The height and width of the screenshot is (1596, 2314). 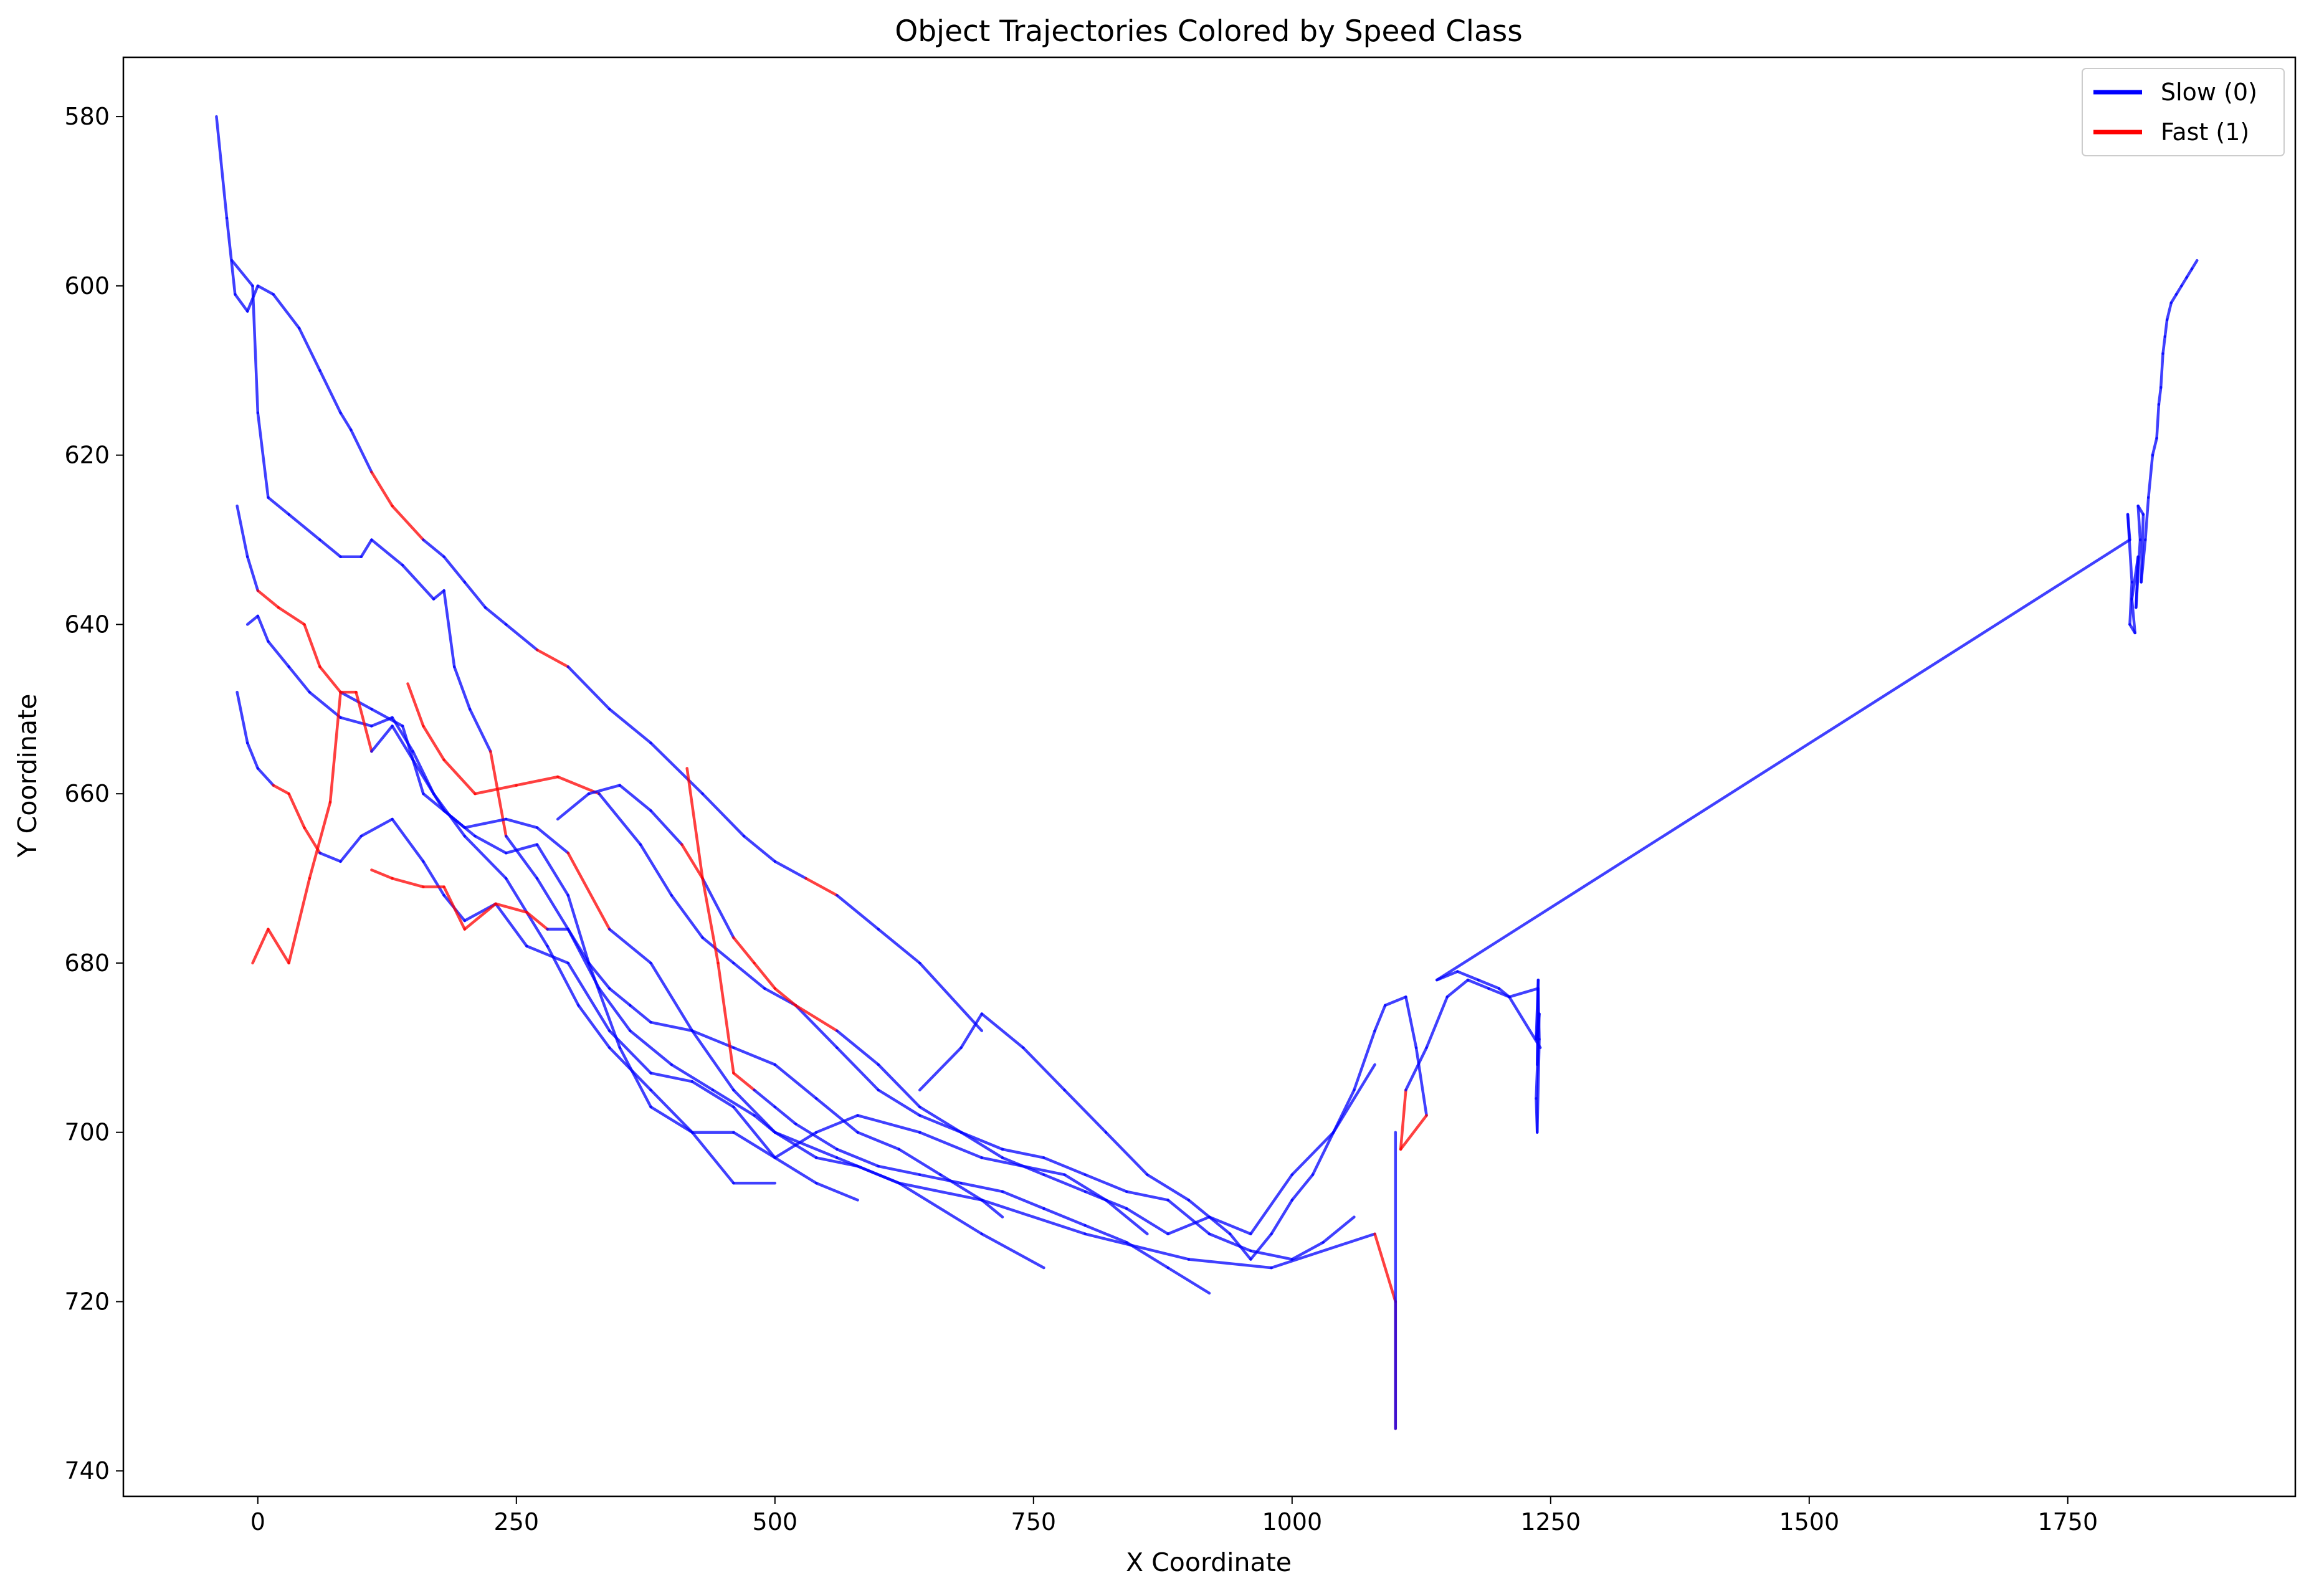 What do you see at coordinates (775, 1522) in the screenshot?
I see `x-tick-label: 500` at bounding box center [775, 1522].